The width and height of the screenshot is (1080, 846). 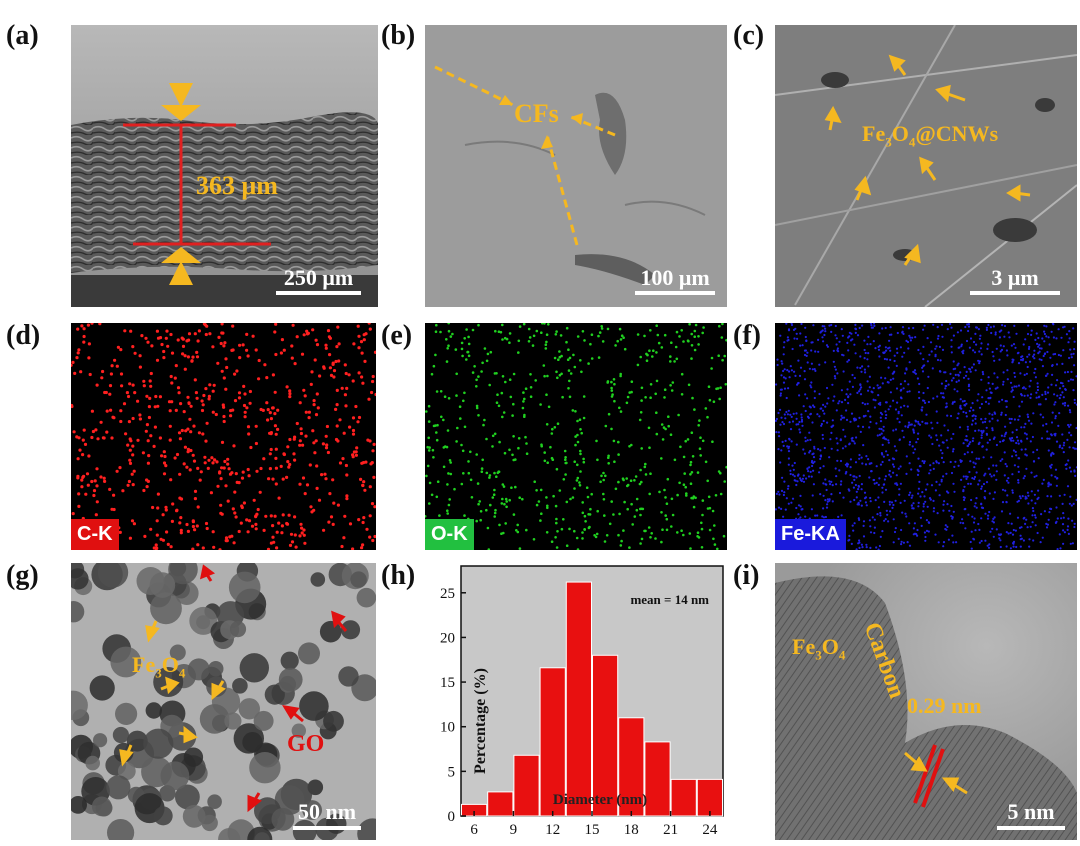 I want to click on panel-label-e: (e), so click(x=397, y=335).